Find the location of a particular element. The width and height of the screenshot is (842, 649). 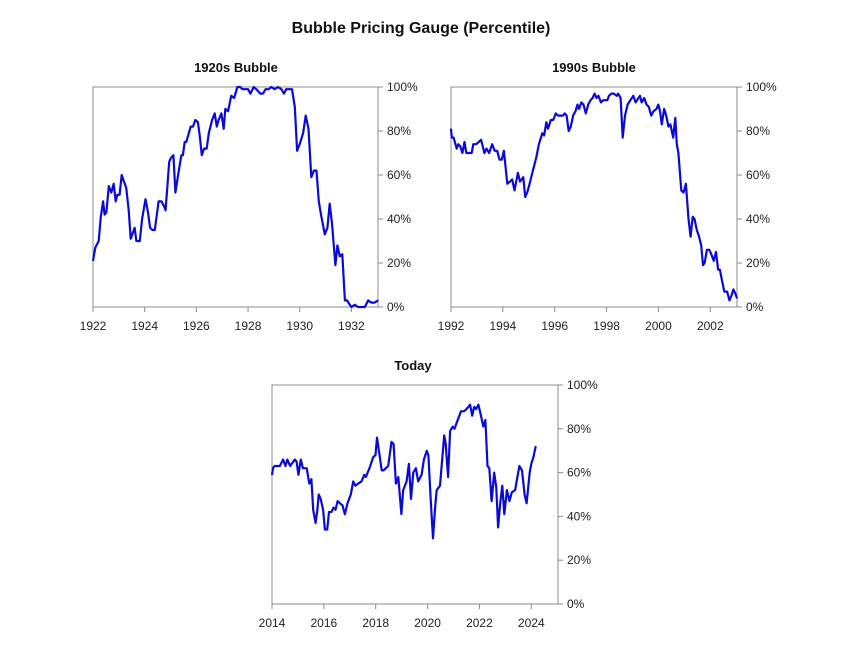

y-tick-label: 0% is located at coordinates (576, 604).